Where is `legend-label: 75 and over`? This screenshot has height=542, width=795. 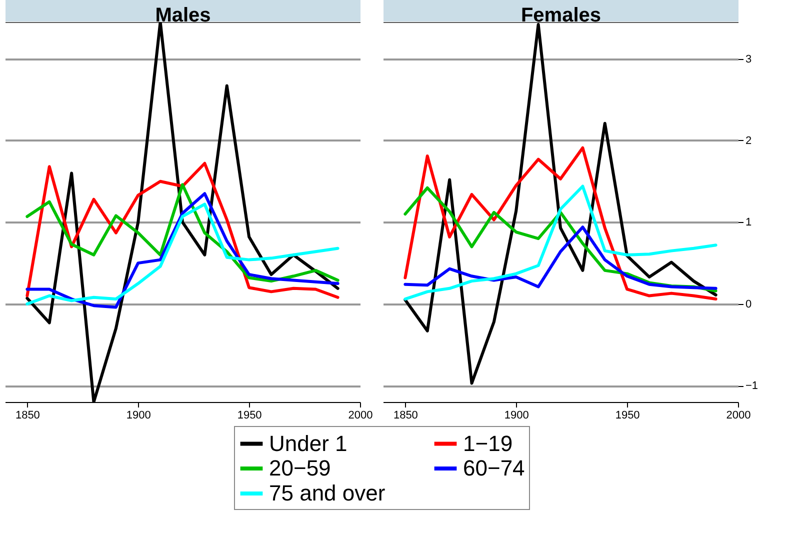
legend-label: 75 and over is located at coordinates (327, 493).